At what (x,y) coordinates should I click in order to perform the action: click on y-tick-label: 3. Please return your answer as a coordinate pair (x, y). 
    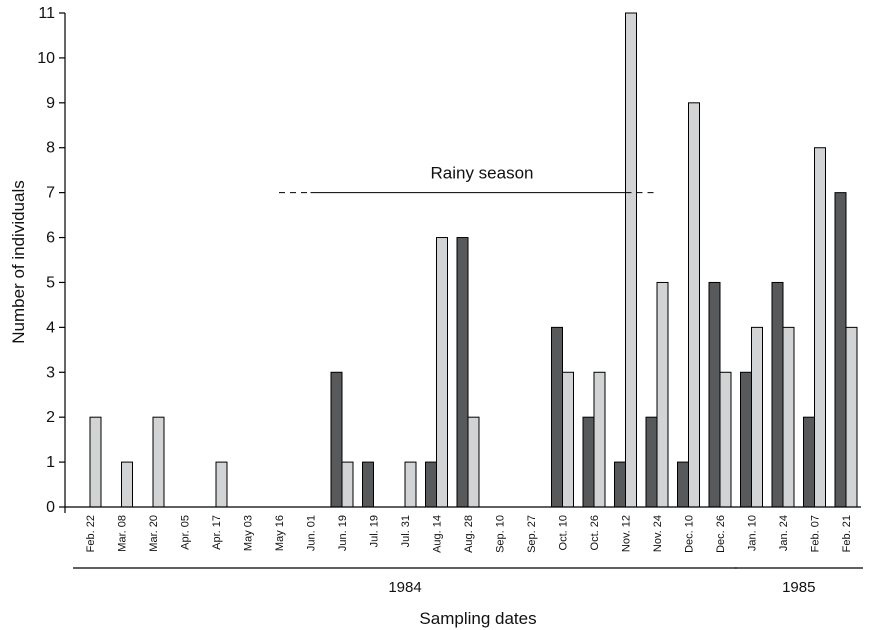
    Looking at the image, I should click on (50, 372).